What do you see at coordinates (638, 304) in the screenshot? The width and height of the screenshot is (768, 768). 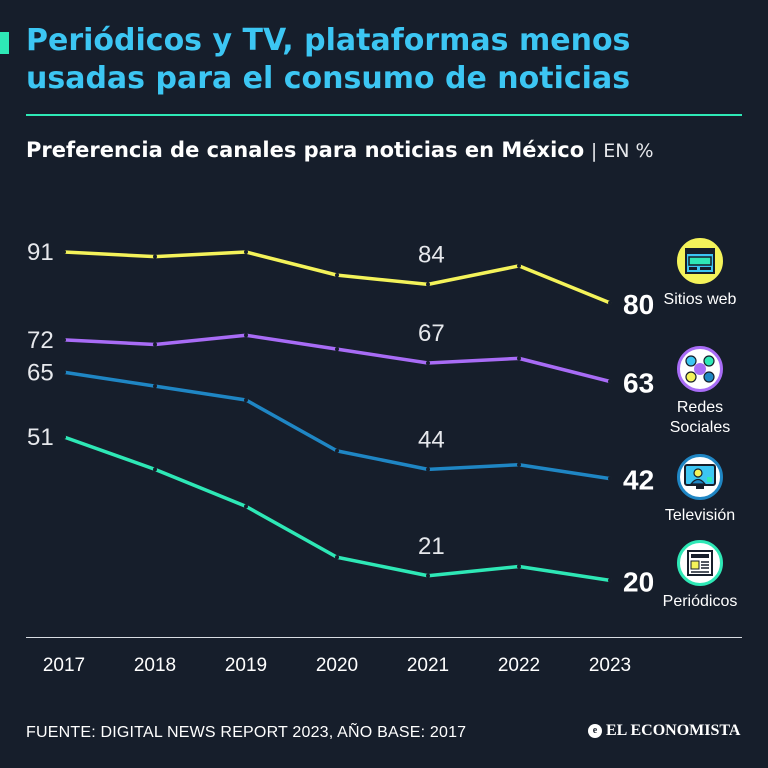 I see `data-label-sitios-web: 80` at bounding box center [638, 304].